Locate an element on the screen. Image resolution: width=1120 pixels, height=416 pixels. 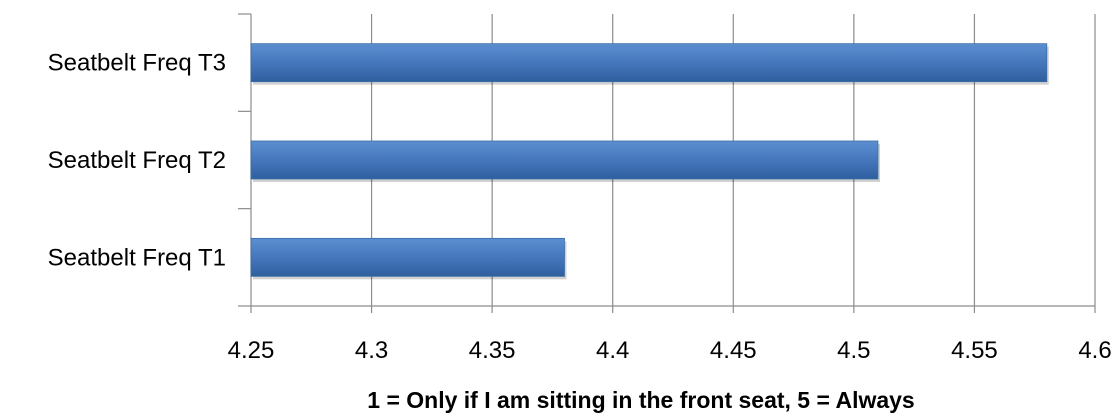
x-tick-label: 4.35 is located at coordinates (492, 350).